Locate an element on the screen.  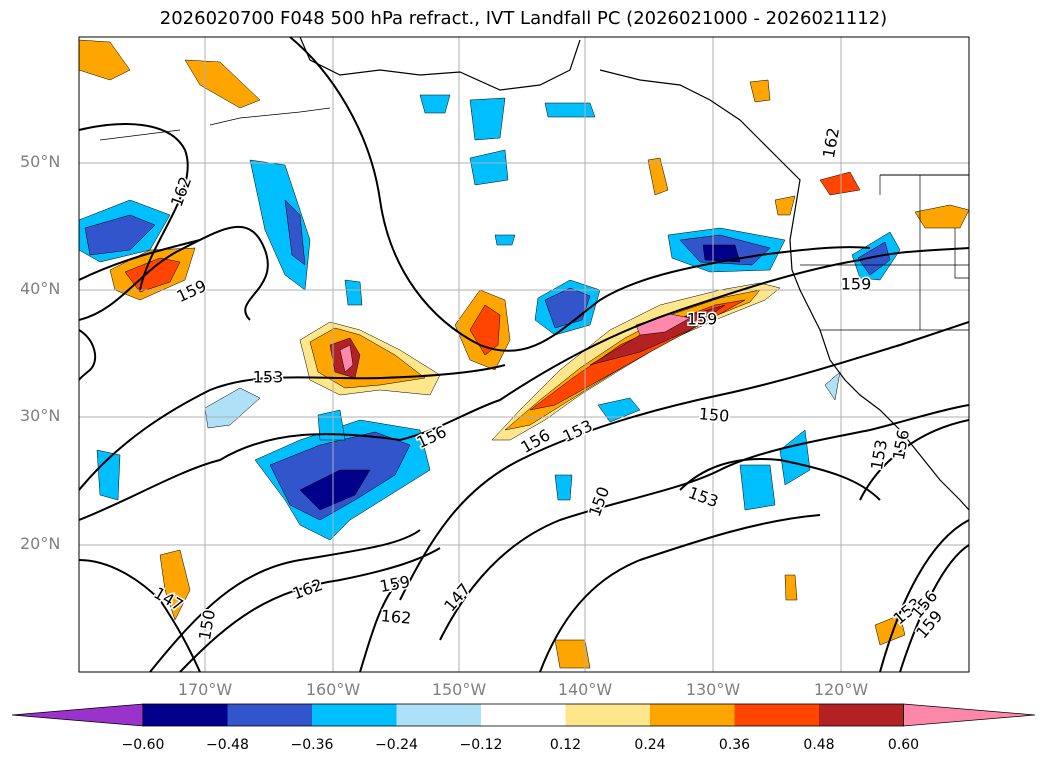
colorbar-tick-label: 0.48 is located at coordinates (819, 745).